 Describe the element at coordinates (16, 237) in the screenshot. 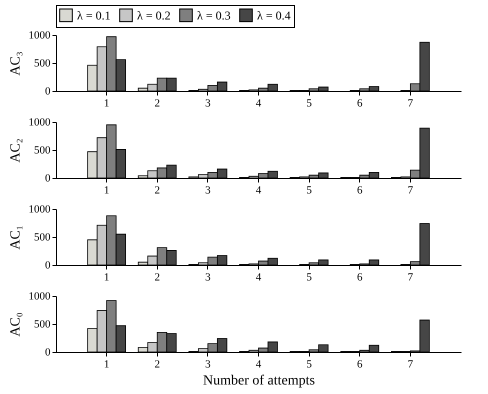

I see `y-axis-title: AC₁` at that location.